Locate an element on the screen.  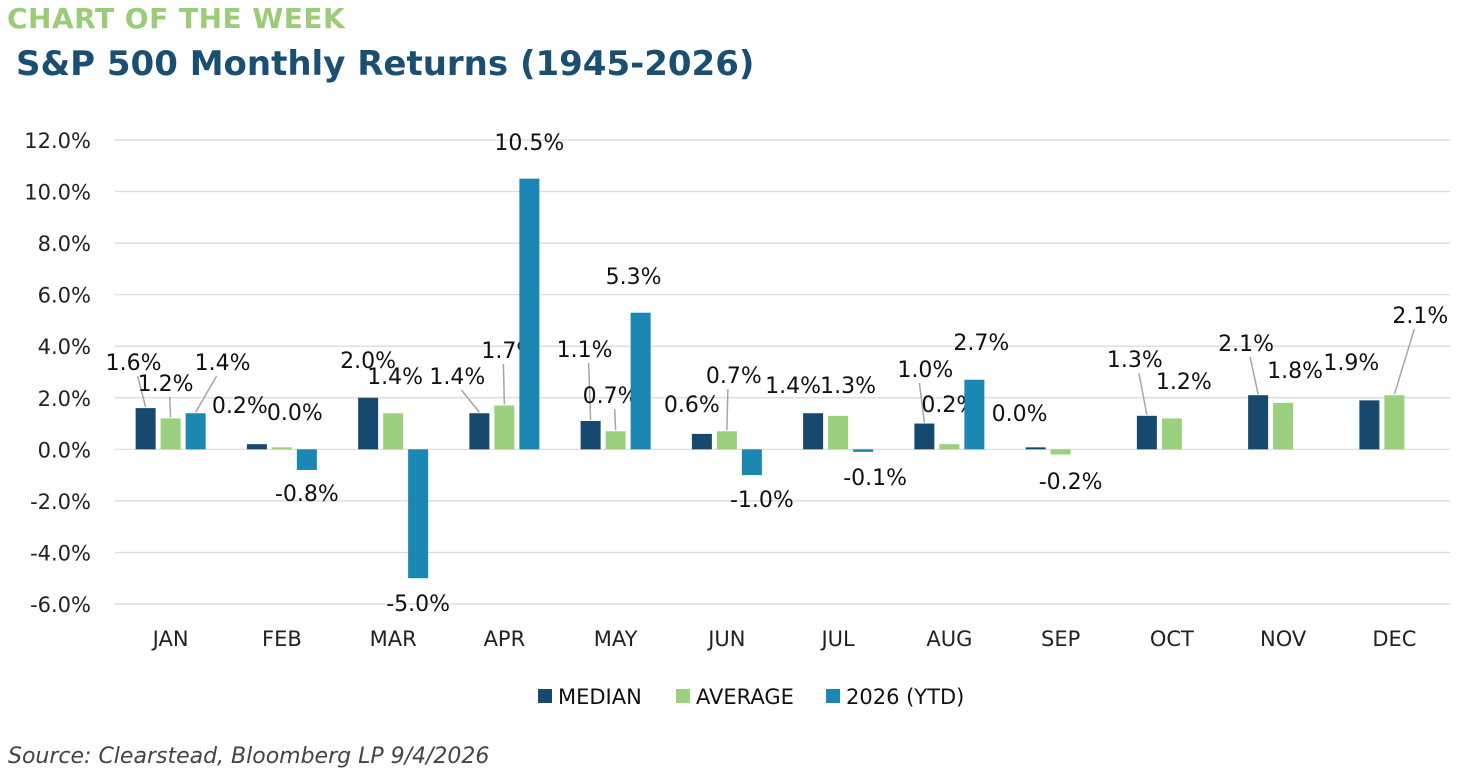
data-label: 1.1% is located at coordinates (585, 350).